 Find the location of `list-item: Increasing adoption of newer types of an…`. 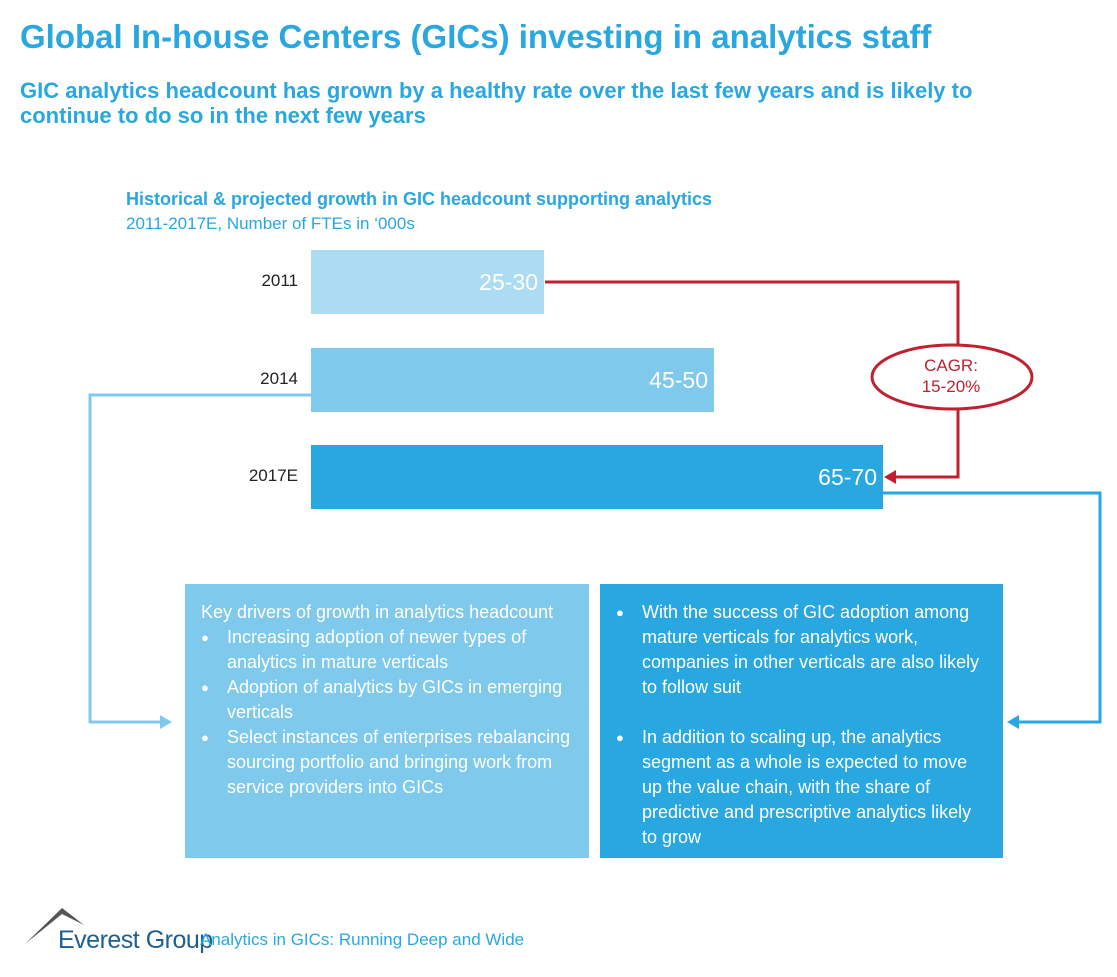

list-item: Increasing adoption of newer types of an… is located at coordinates (388, 650).